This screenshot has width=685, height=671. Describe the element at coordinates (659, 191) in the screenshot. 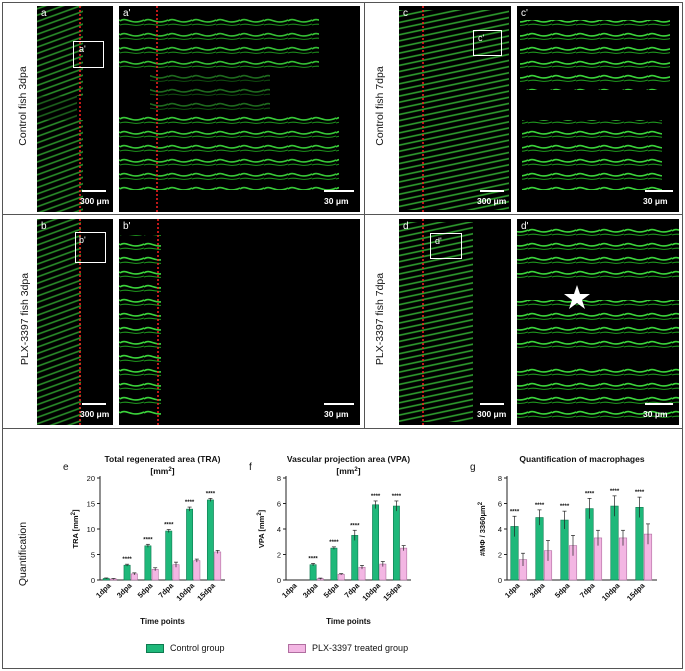

I see `scalebar-c-prime` at that location.